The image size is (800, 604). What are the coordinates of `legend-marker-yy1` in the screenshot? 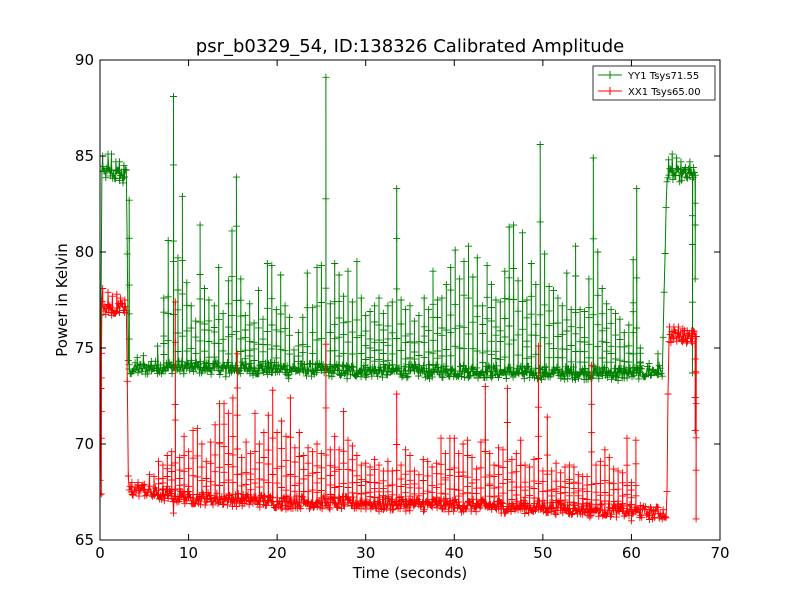 It's located at (610, 75).